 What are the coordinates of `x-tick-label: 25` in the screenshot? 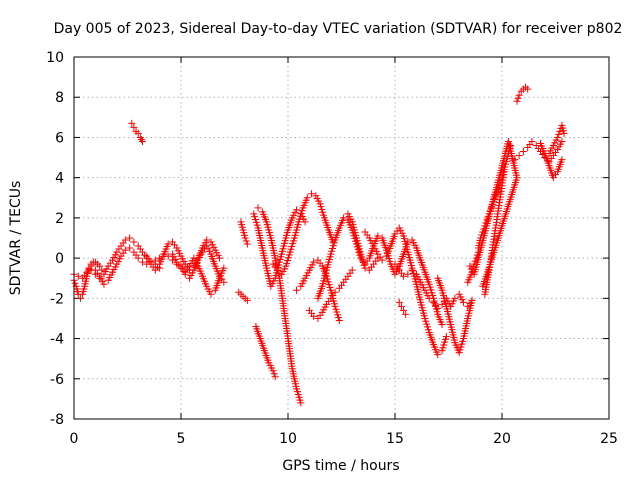 It's located at (609, 439).